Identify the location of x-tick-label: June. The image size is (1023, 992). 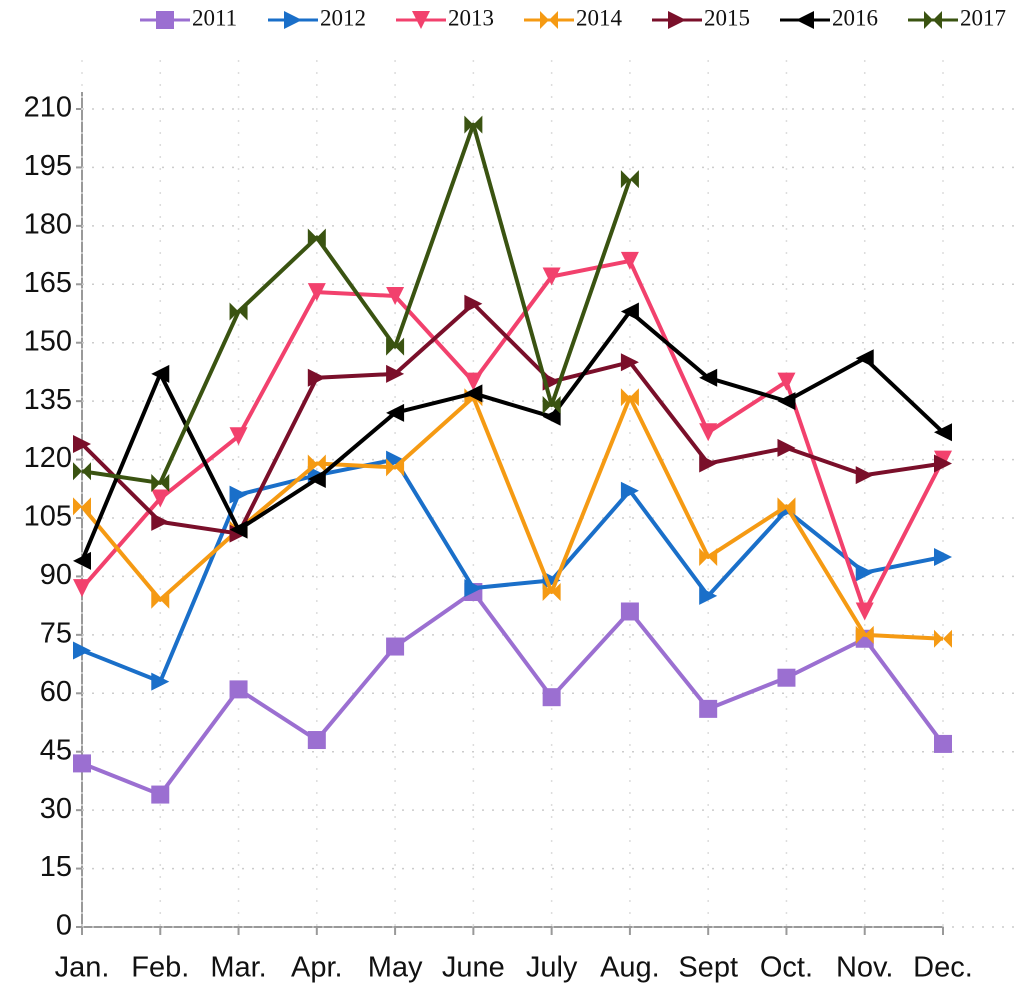
(473, 968).